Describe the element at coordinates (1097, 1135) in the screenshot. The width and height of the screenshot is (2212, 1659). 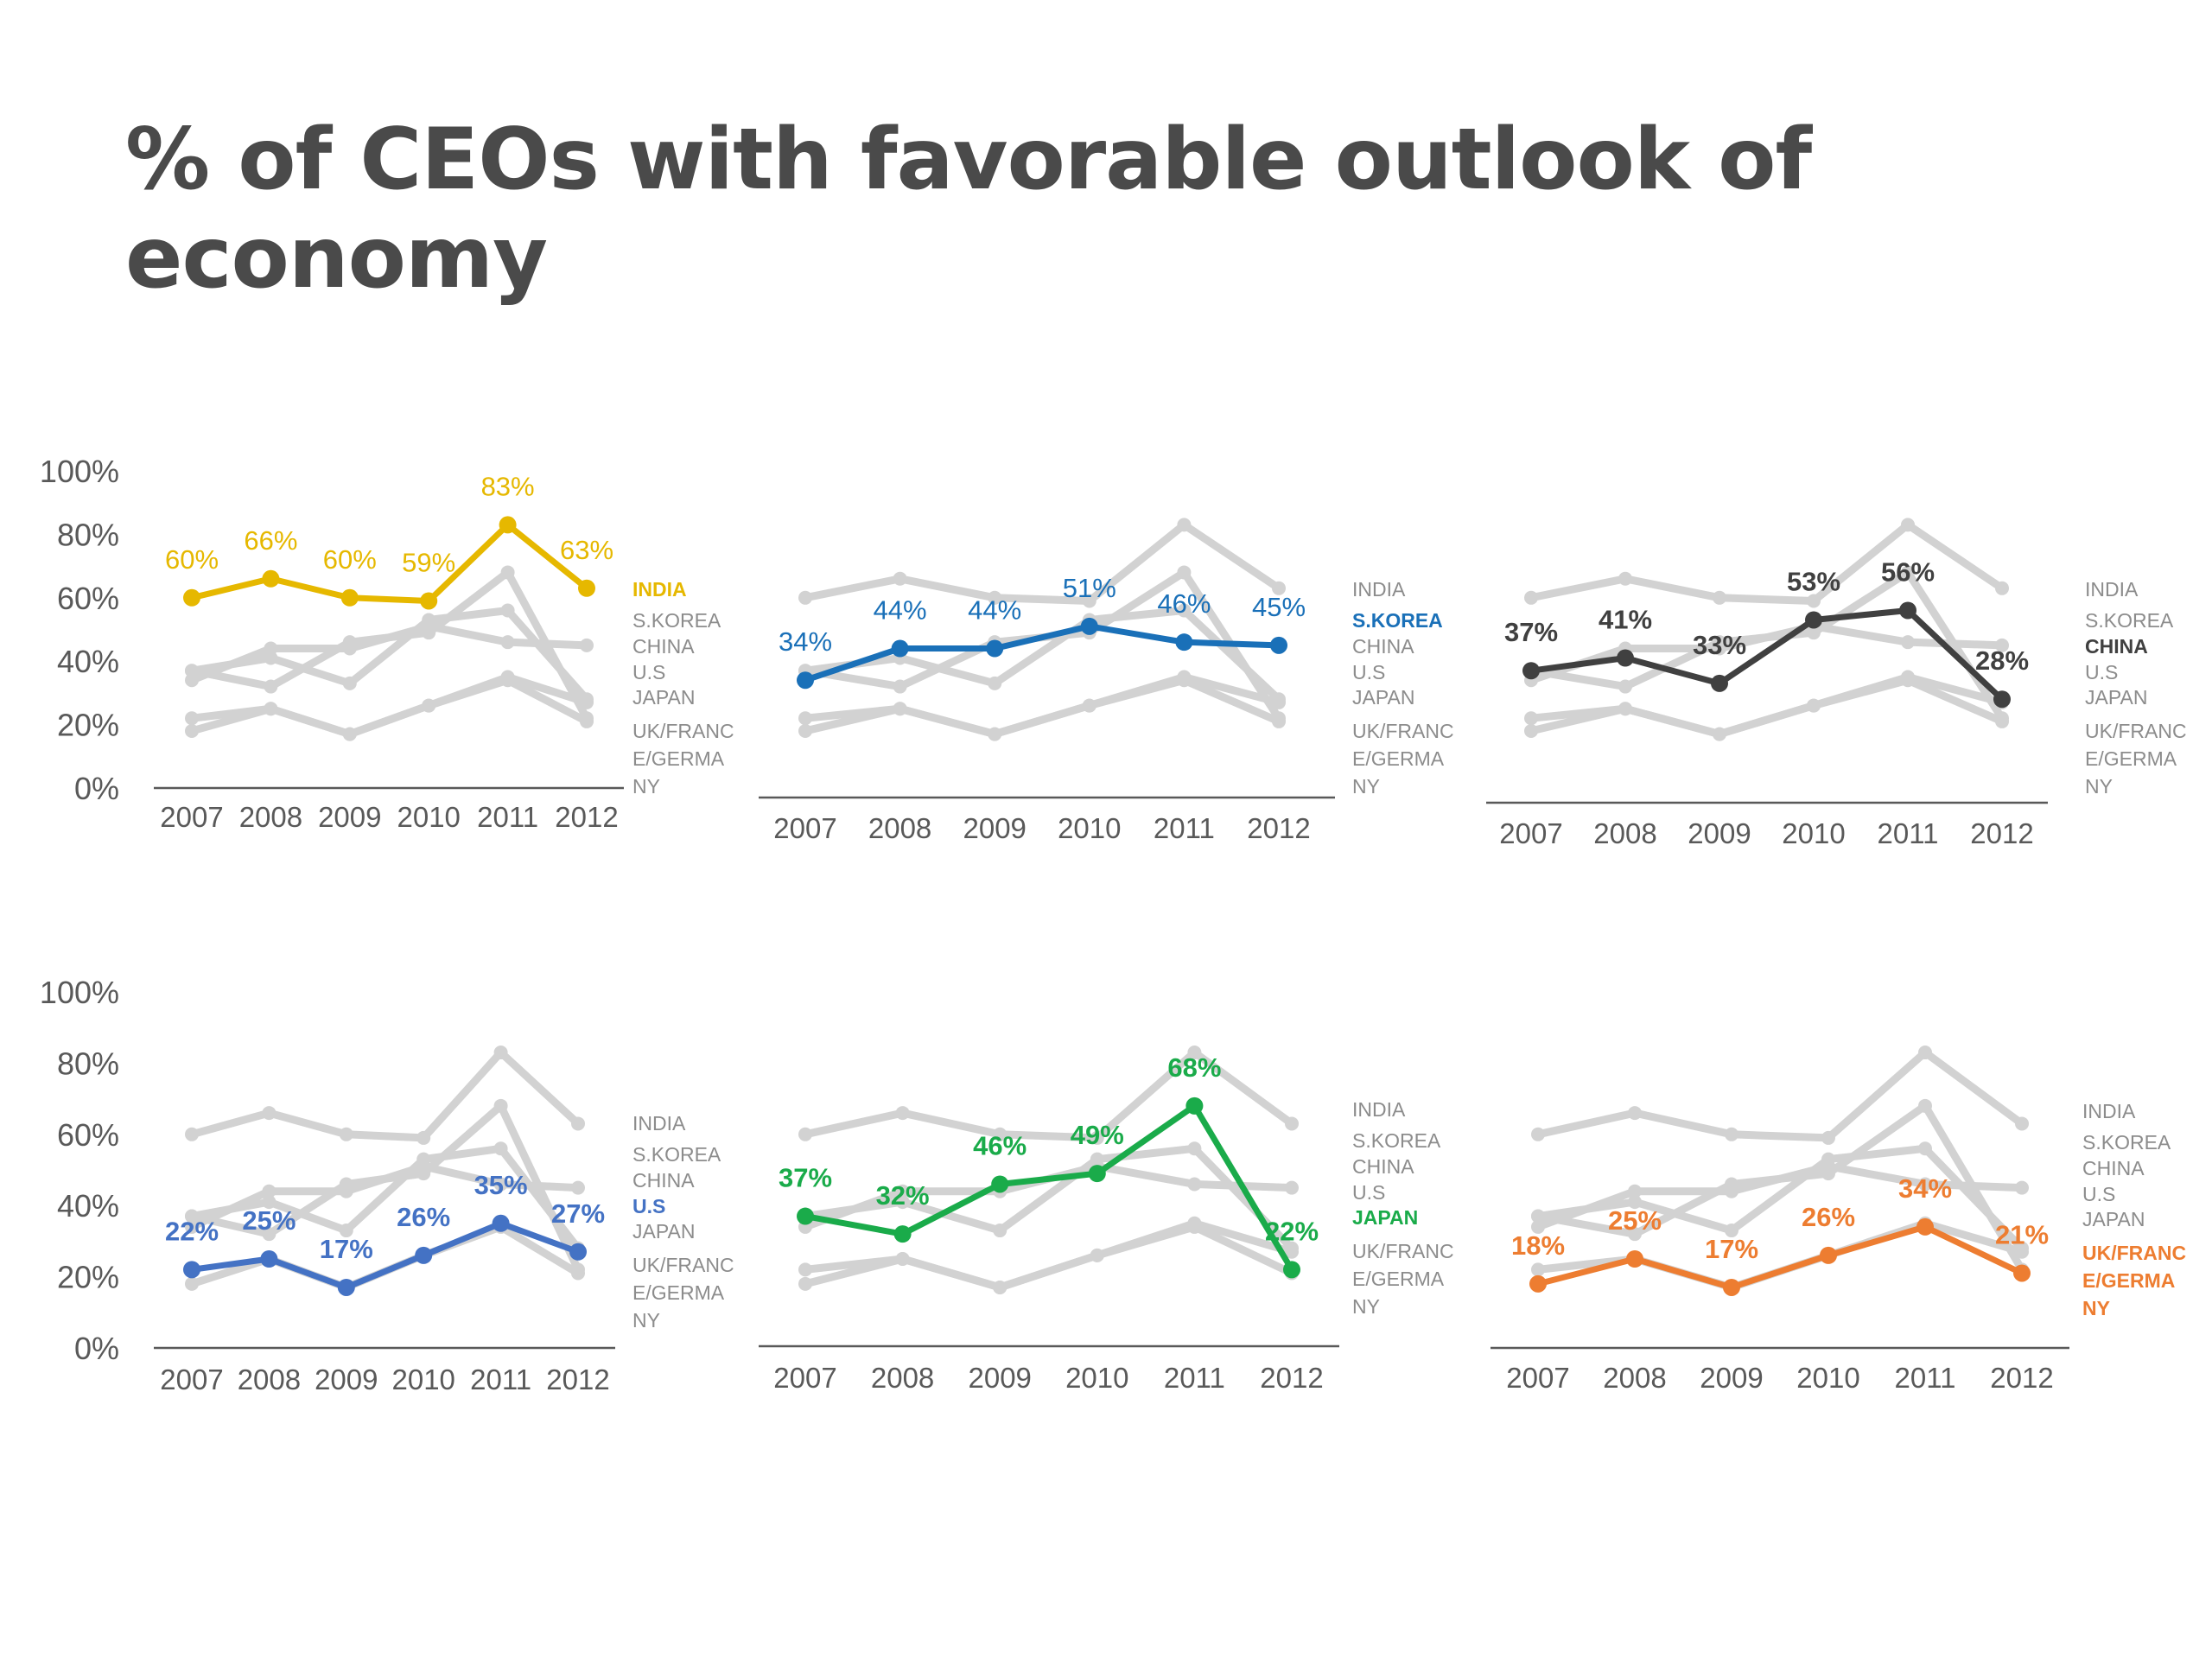
I see `data-label: 49%` at that location.